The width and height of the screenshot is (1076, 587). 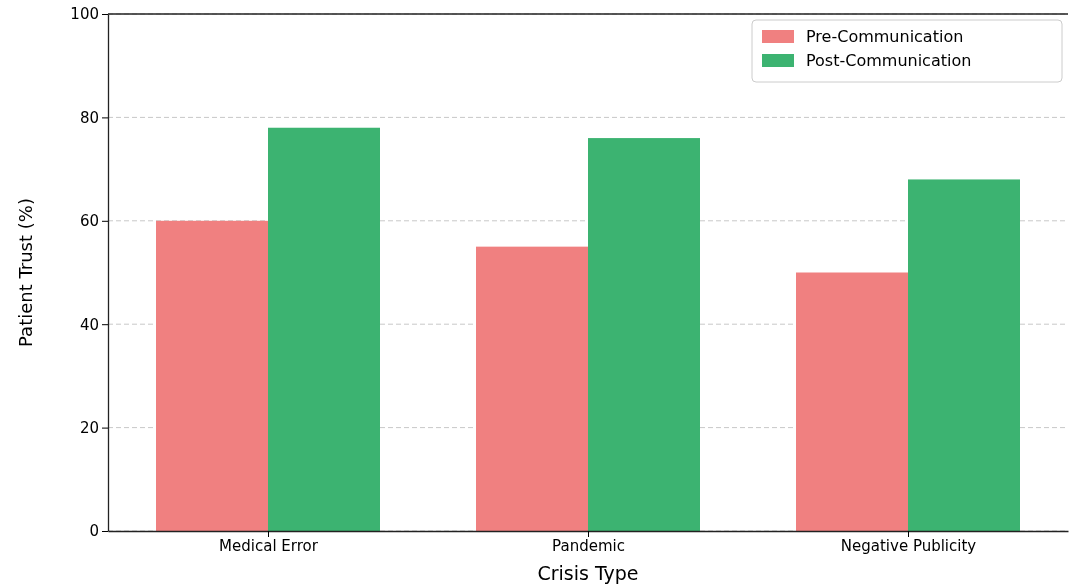 What do you see at coordinates (588, 545) in the screenshot?
I see `x-tick-label: Pandemic` at bounding box center [588, 545].